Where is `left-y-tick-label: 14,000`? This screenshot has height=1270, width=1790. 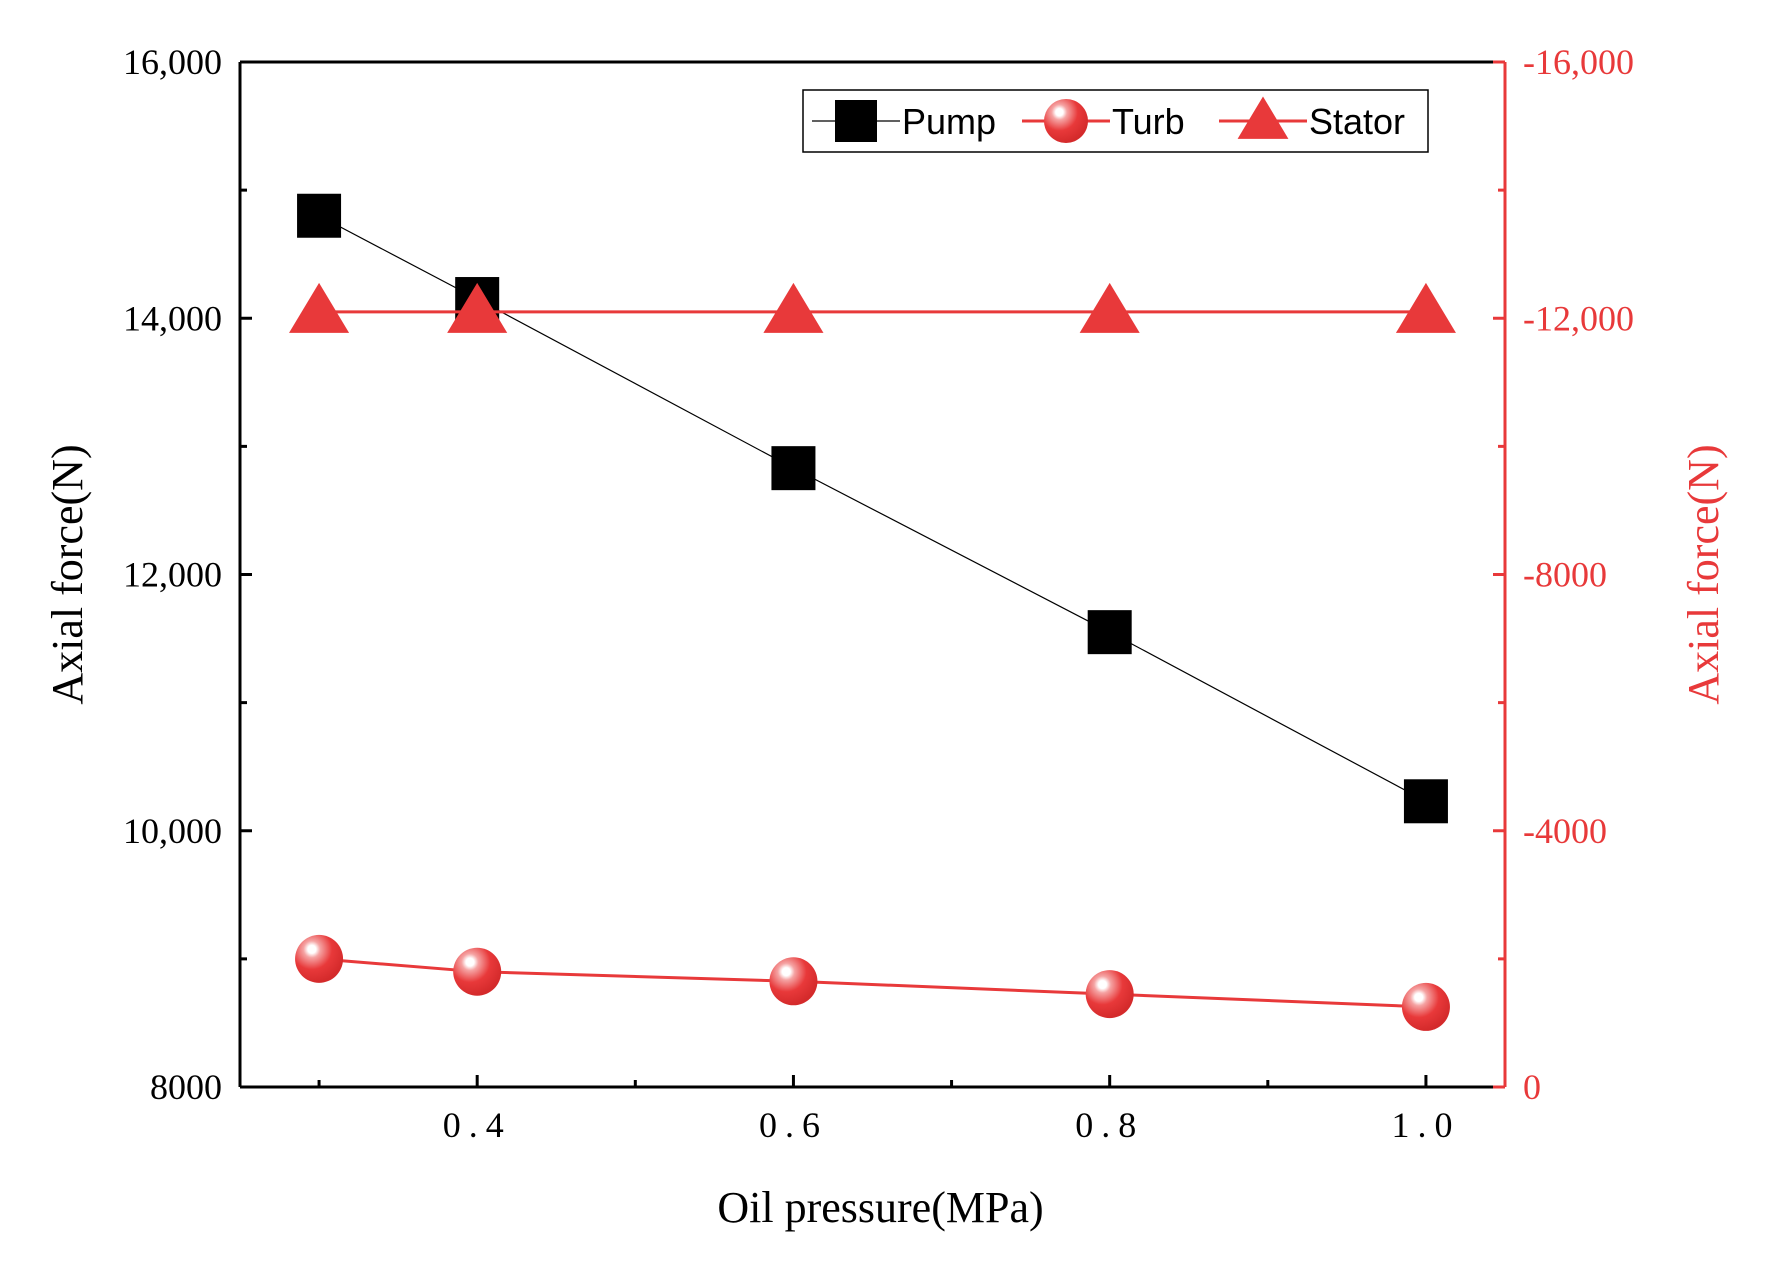
left-y-tick-label: 14,000 is located at coordinates (172, 318).